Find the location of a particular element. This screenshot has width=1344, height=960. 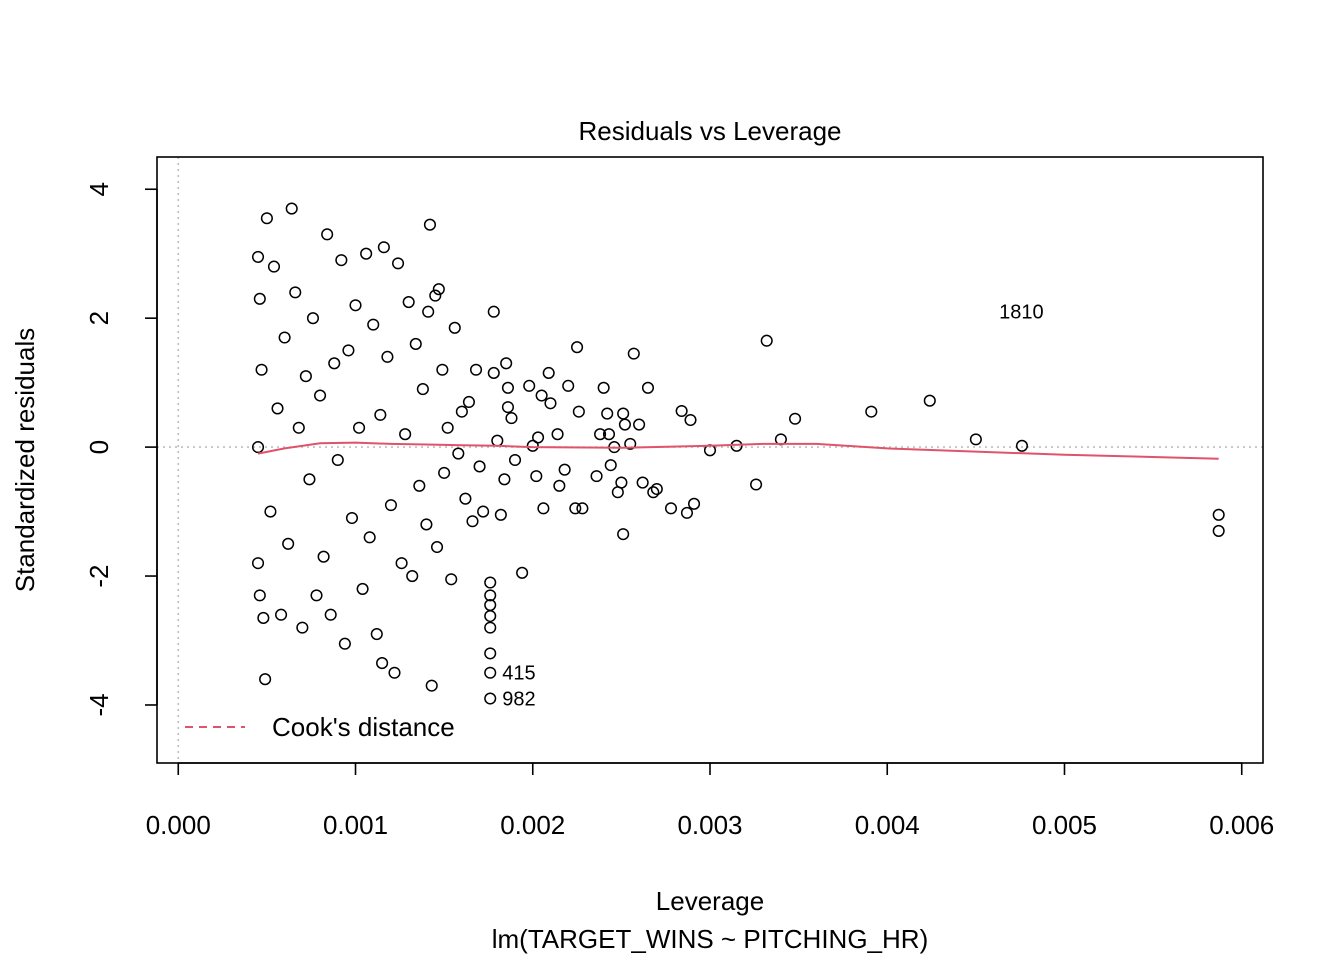

point-label: 1810 is located at coordinates (1021, 313).